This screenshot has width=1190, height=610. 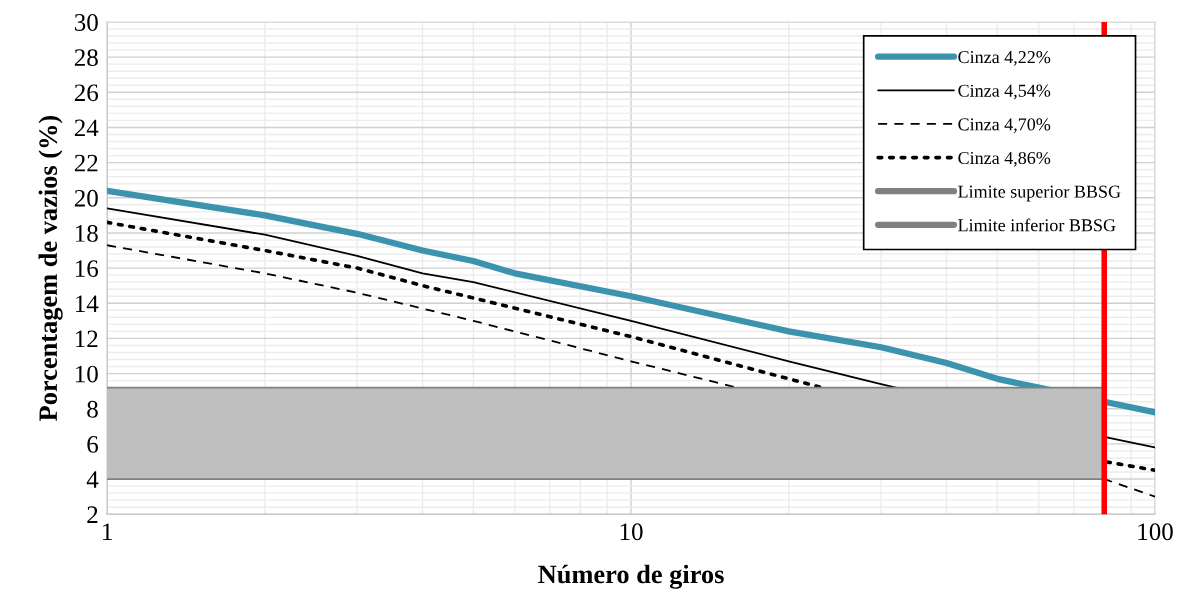 I want to click on x-axis-title: Número de giros, so click(x=631, y=576).